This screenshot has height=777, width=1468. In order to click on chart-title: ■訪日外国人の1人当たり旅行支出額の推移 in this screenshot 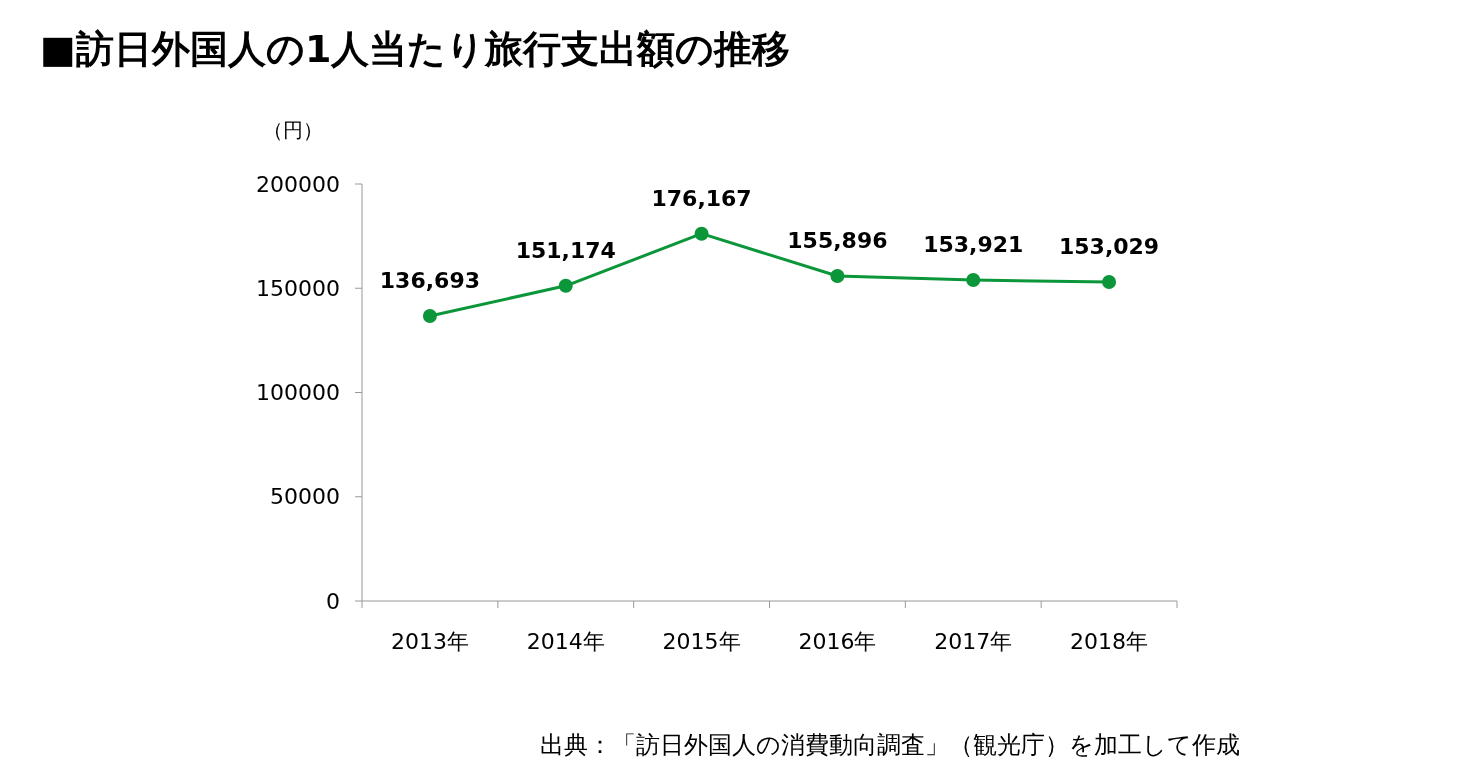, I will do `click(415, 49)`.